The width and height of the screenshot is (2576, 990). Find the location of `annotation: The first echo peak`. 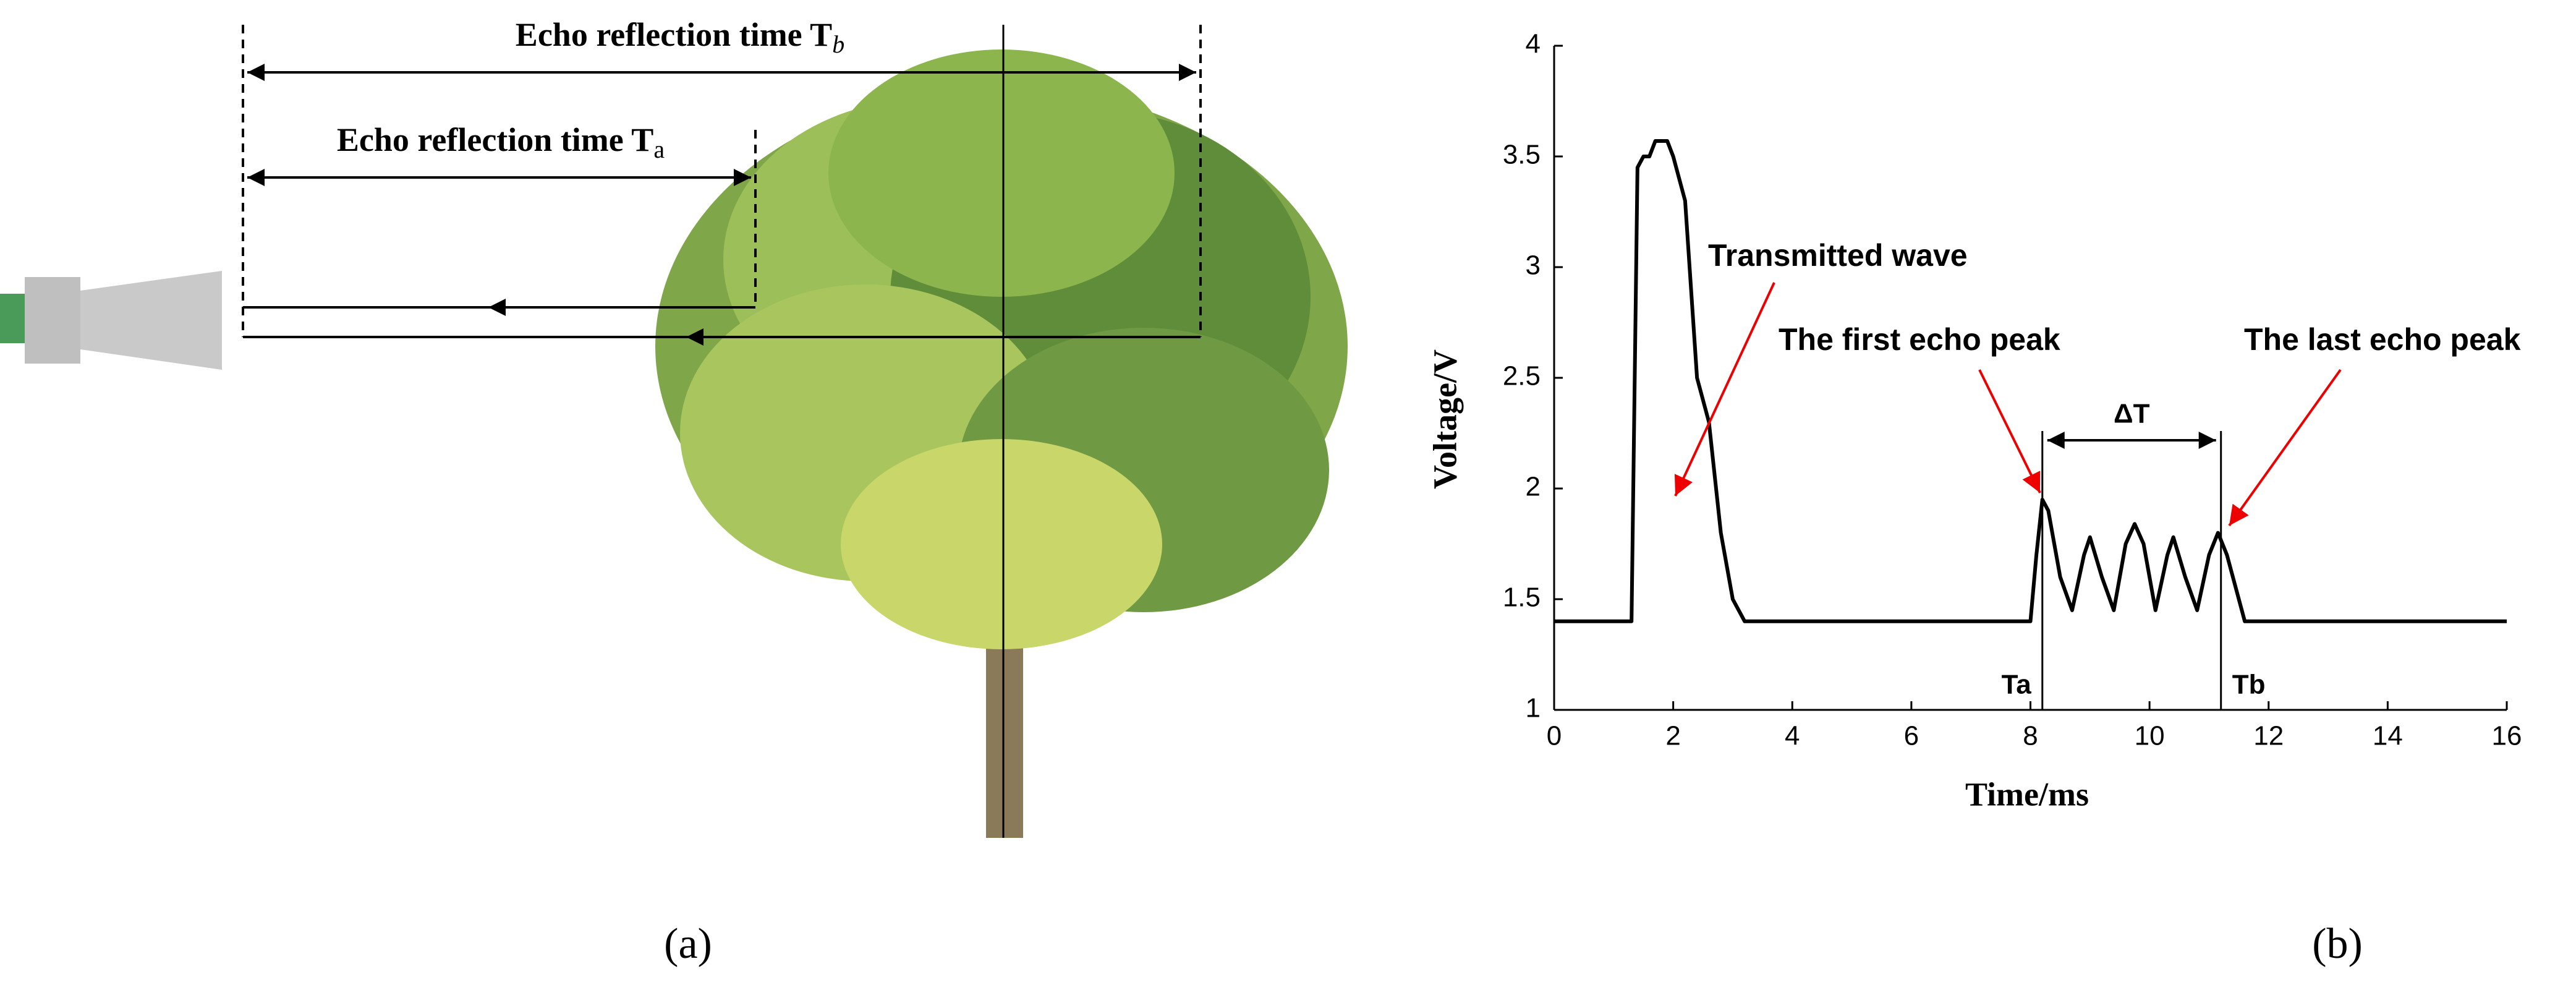

annotation: The first echo peak is located at coordinates (1919, 339).